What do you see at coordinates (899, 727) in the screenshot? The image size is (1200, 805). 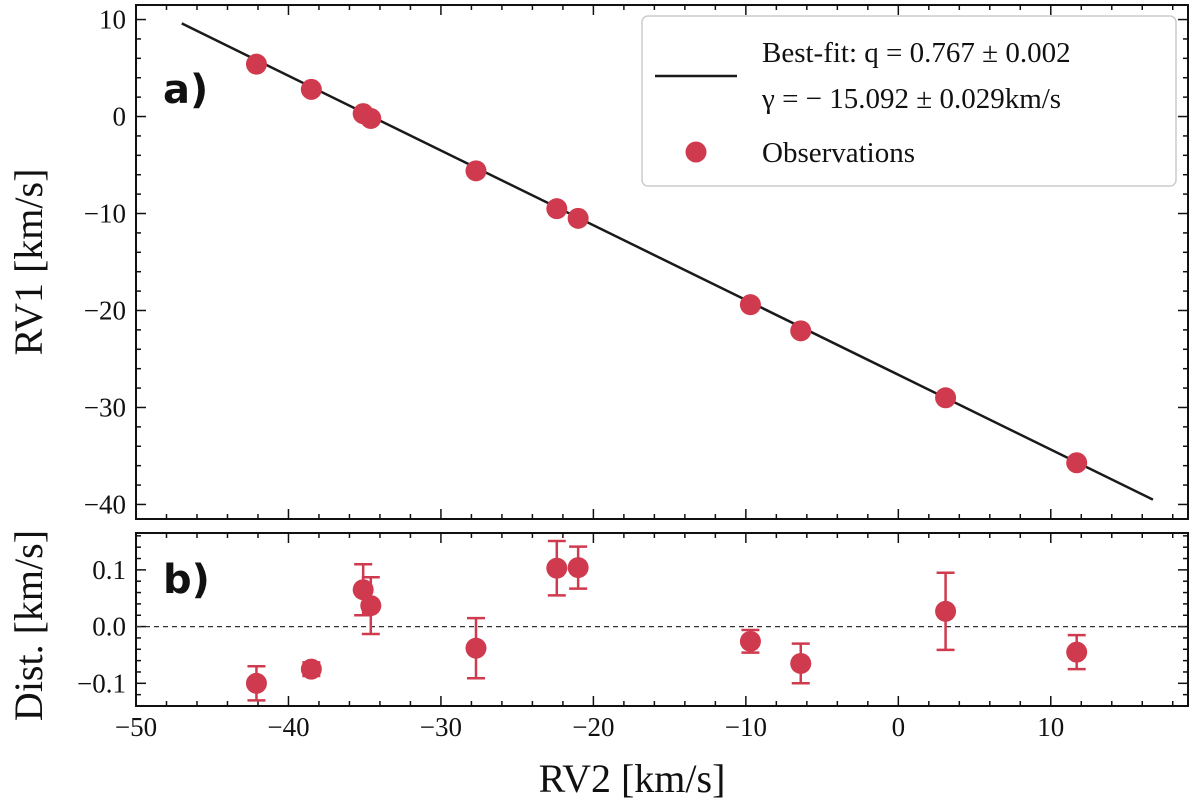 I see `x-tick-label: 0` at bounding box center [899, 727].